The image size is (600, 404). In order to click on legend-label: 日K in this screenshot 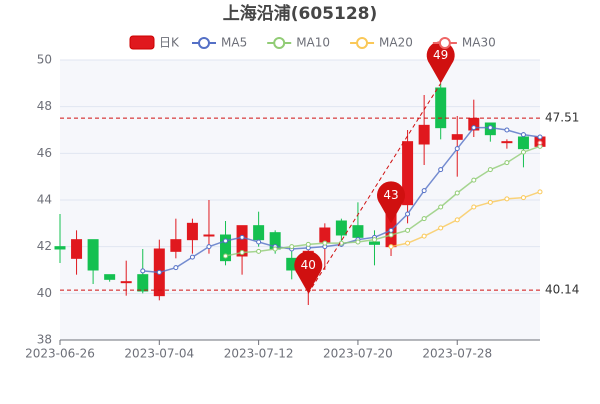, I will do `click(169, 43)`.